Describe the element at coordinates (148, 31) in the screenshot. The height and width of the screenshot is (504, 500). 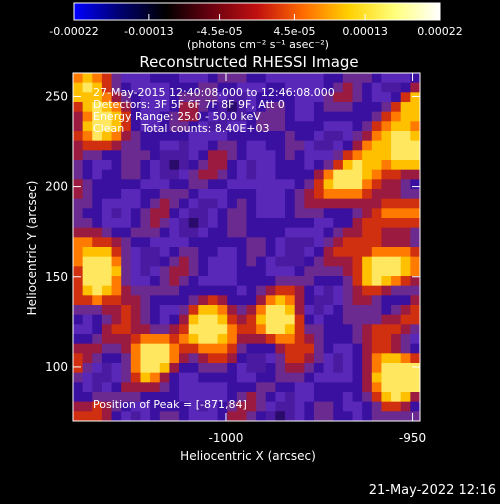
I see `colorbar-tick-label: -0.00013` at that location.